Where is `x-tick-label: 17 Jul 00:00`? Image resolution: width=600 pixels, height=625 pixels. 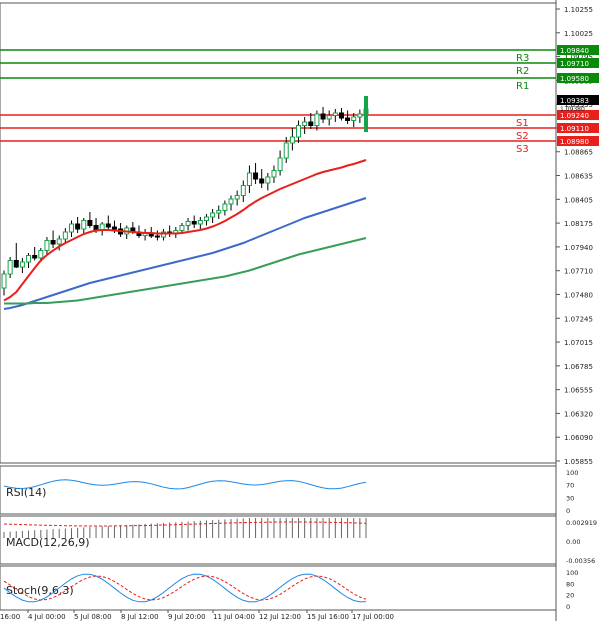 x-tick-label: 17 Jul 00:00 is located at coordinates (373, 617).